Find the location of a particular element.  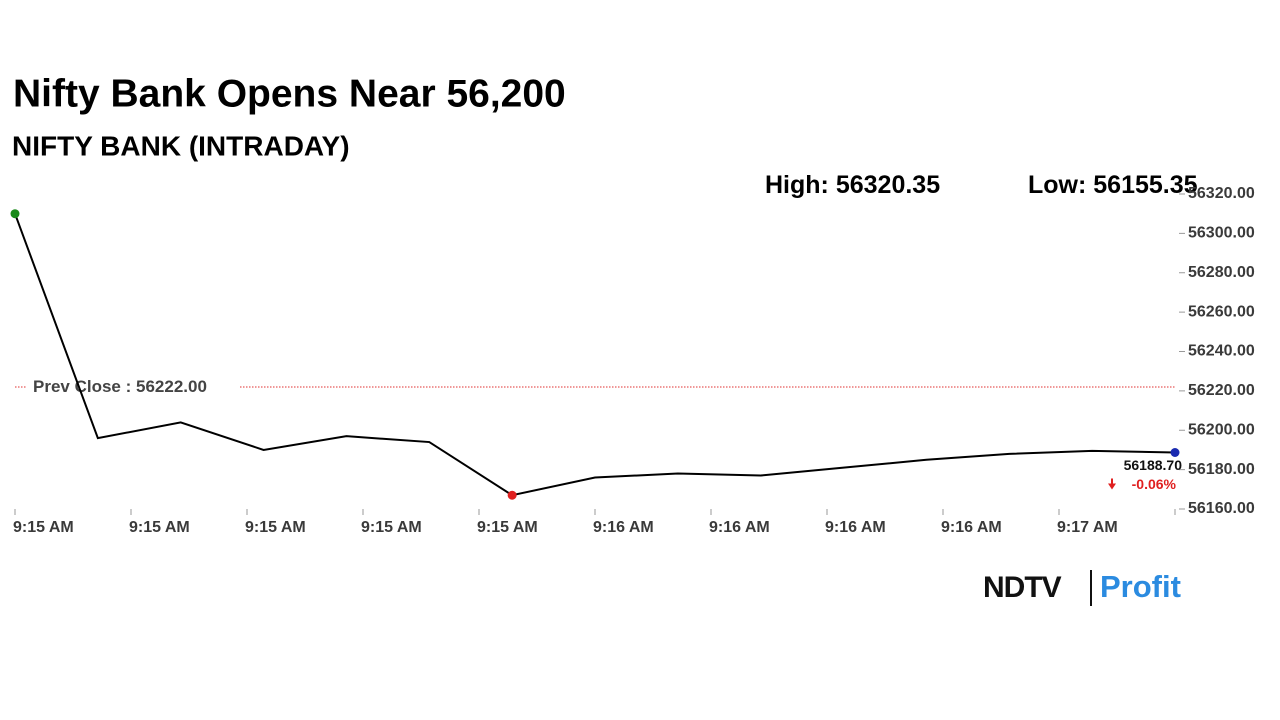

y-tick-label: 56200.00 is located at coordinates (1221, 429).